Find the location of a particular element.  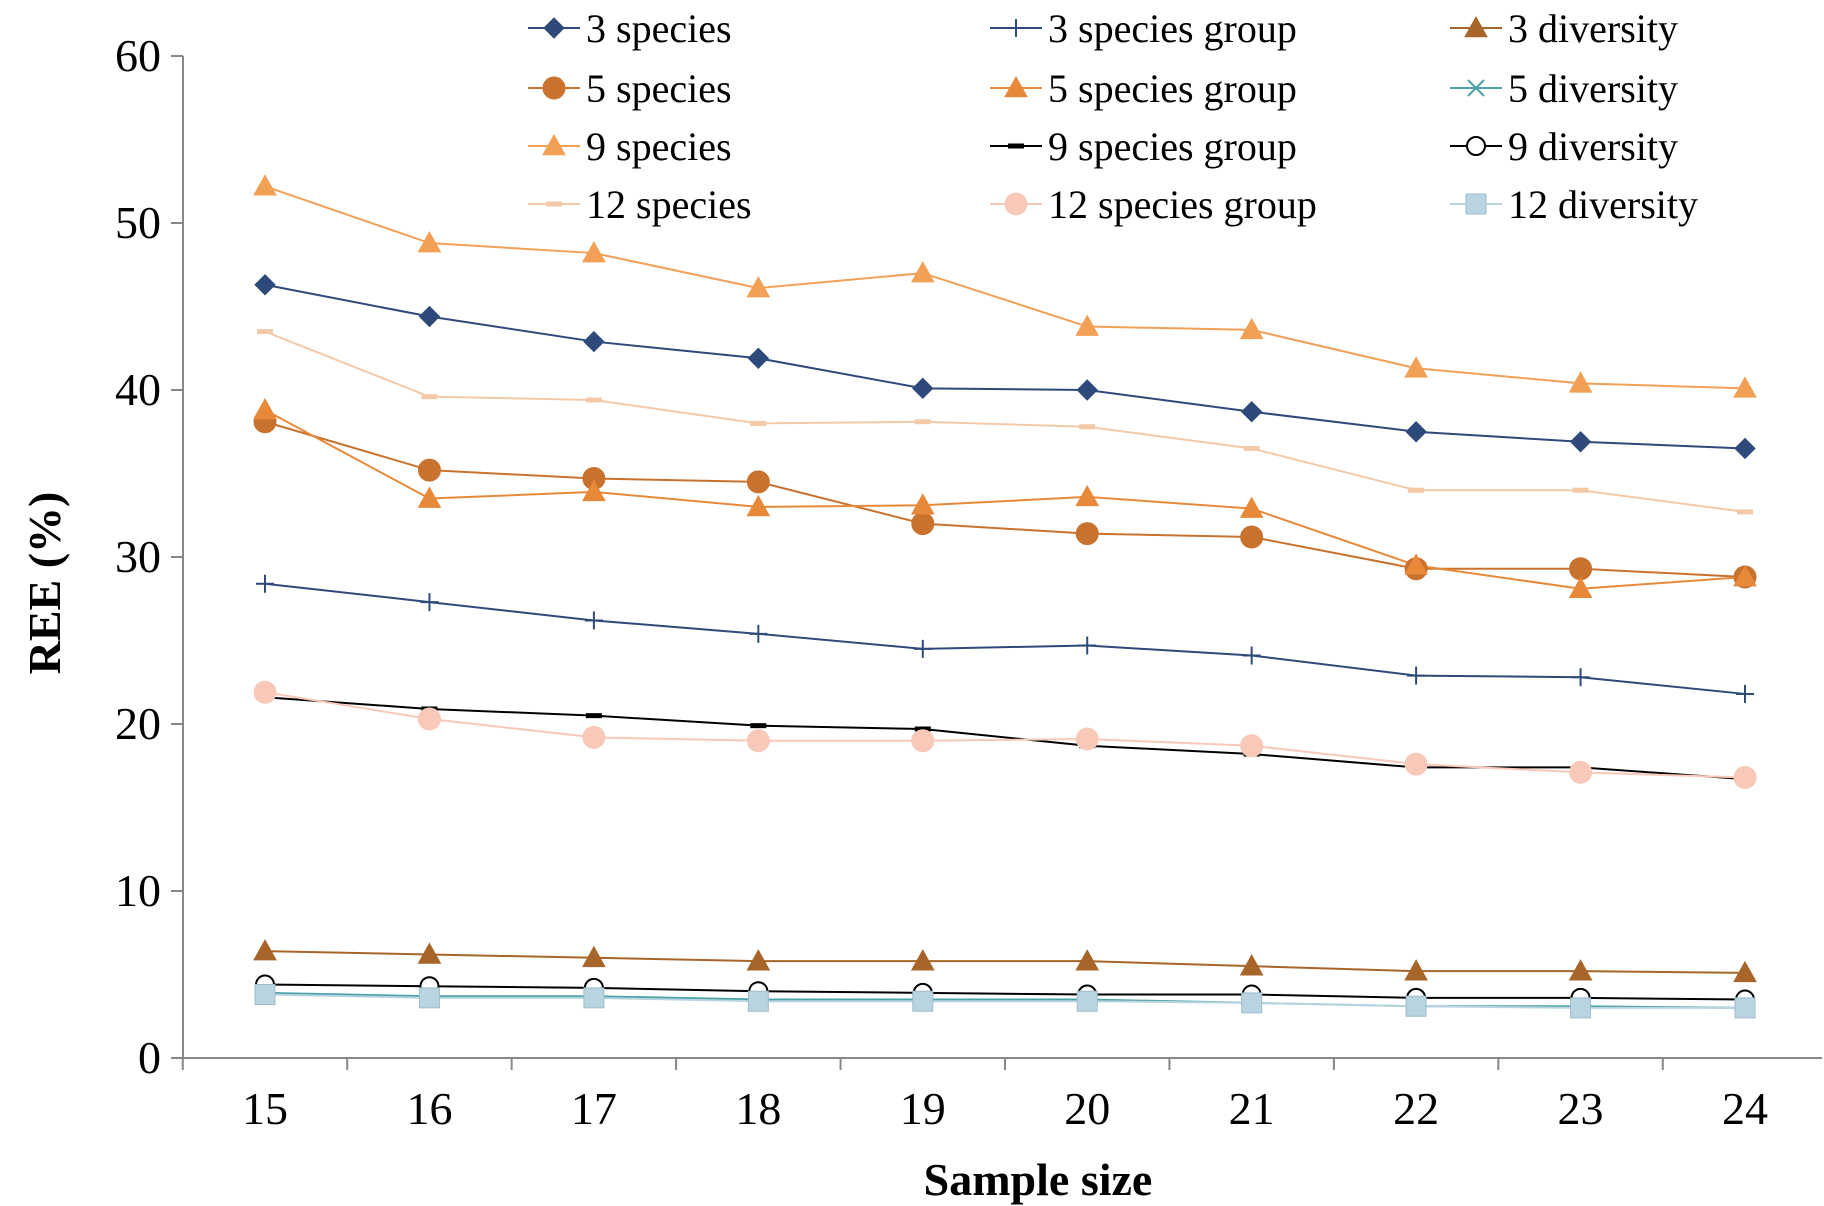

x-tick-label: 17 is located at coordinates (594, 1108).